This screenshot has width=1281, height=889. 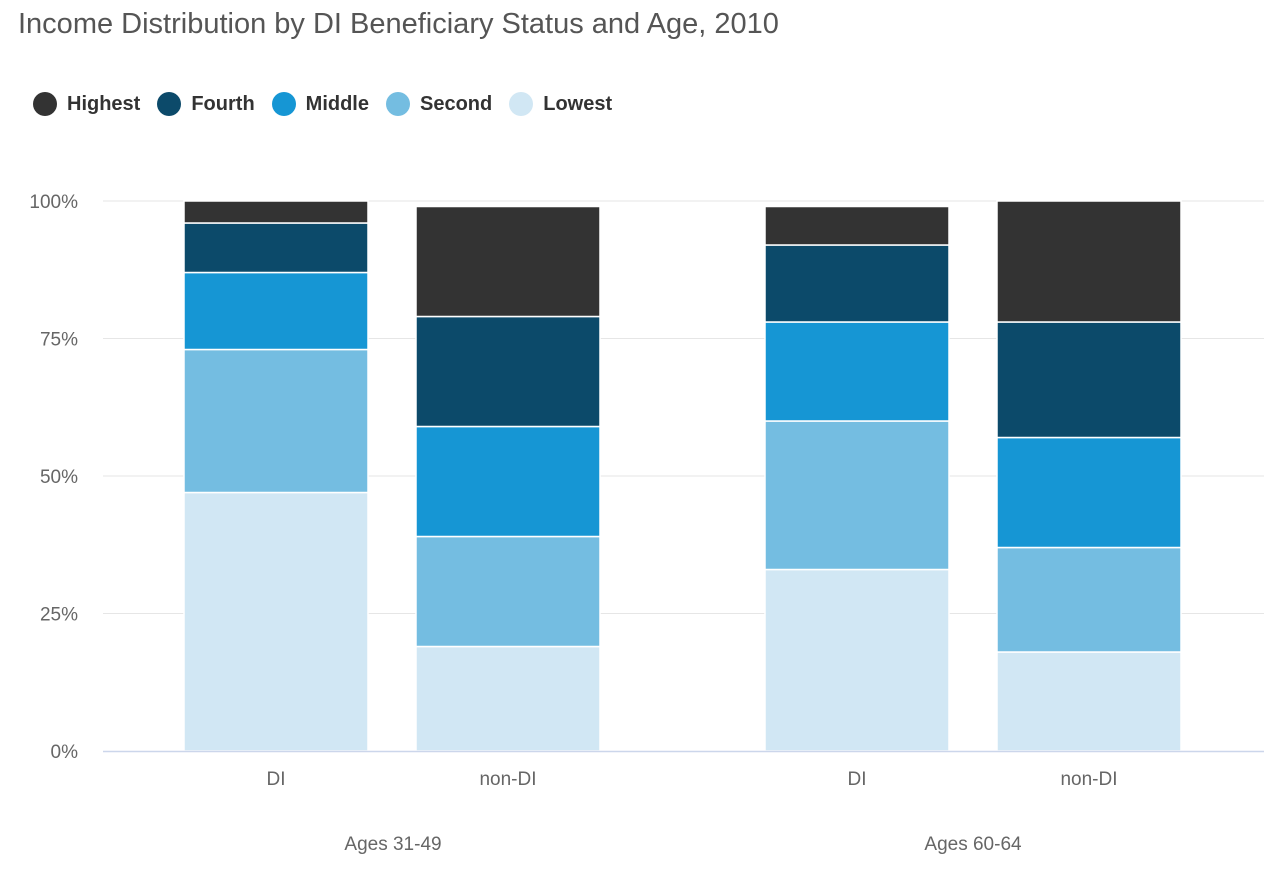 What do you see at coordinates (283, 104) in the screenshot?
I see `legend-swatch-middle` at bounding box center [283, 104].